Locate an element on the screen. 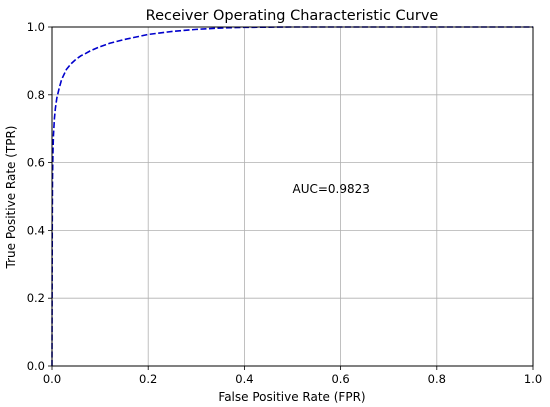  y-tick-label: 0.6 is located at coordinates (36, 163).